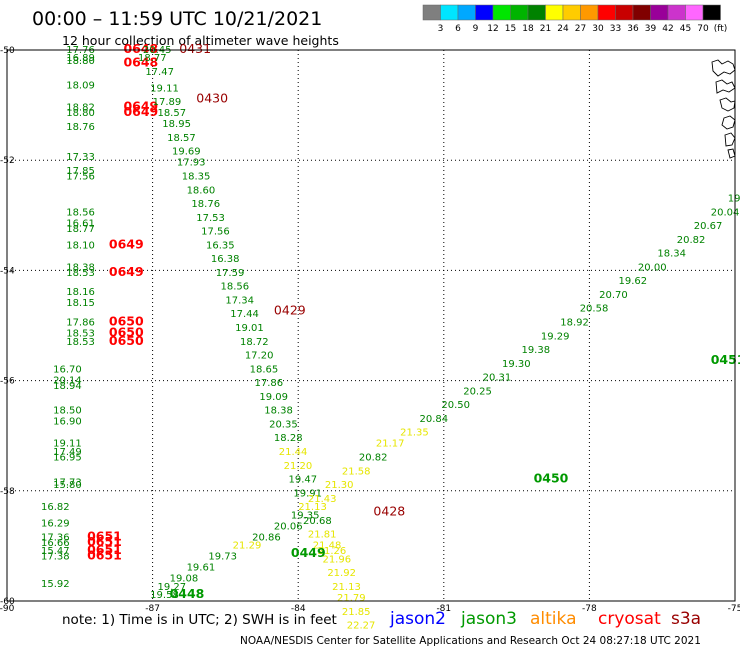 This screenshot has height=650, width=740. I want to click on swh-value: 18.94, so click(67, 386).